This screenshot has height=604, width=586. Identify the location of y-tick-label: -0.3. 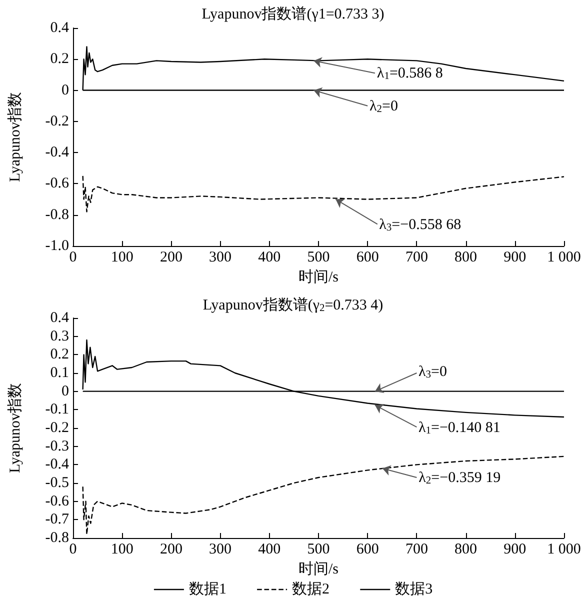
(57, 446).